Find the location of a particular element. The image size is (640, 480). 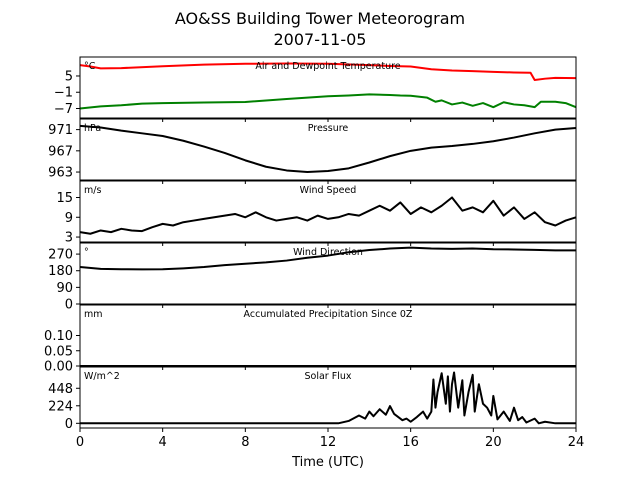

y-tick-label: 9 is located at coordinates (69, 218).